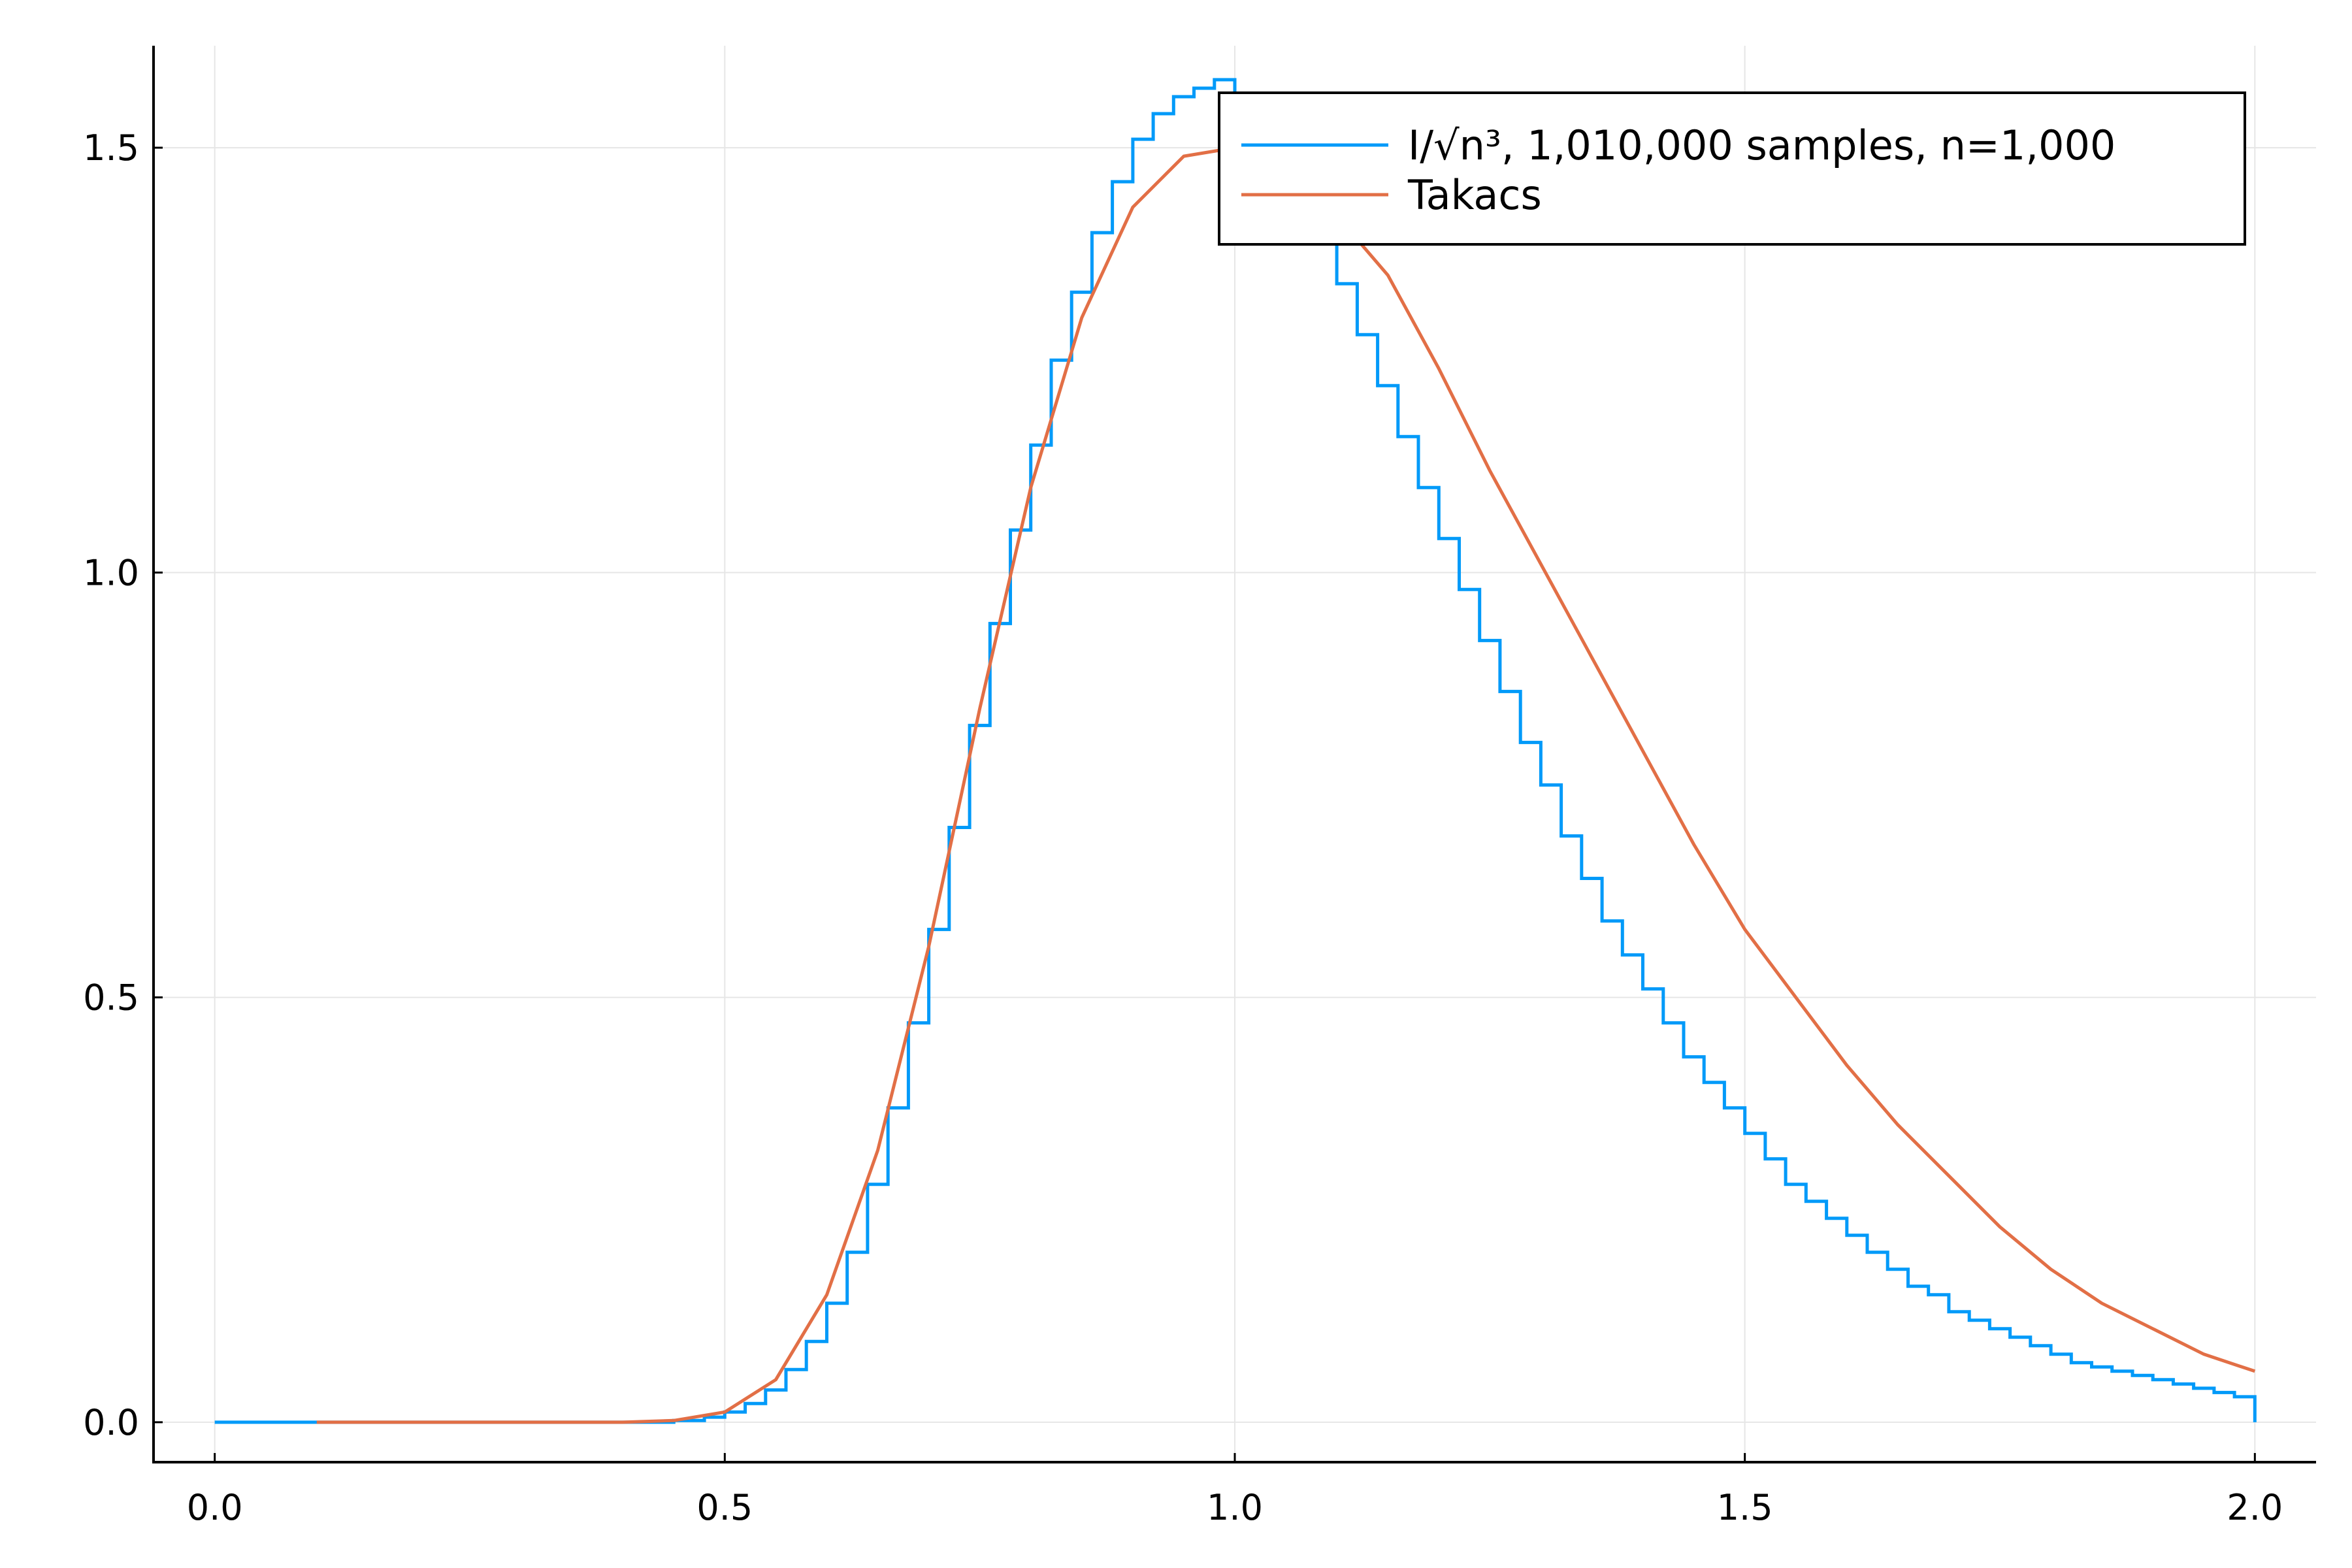 The height and width of the screenshot is (1568, 2352). I want to click on legend-label-takacs: Takacs, so click(1474, 195).